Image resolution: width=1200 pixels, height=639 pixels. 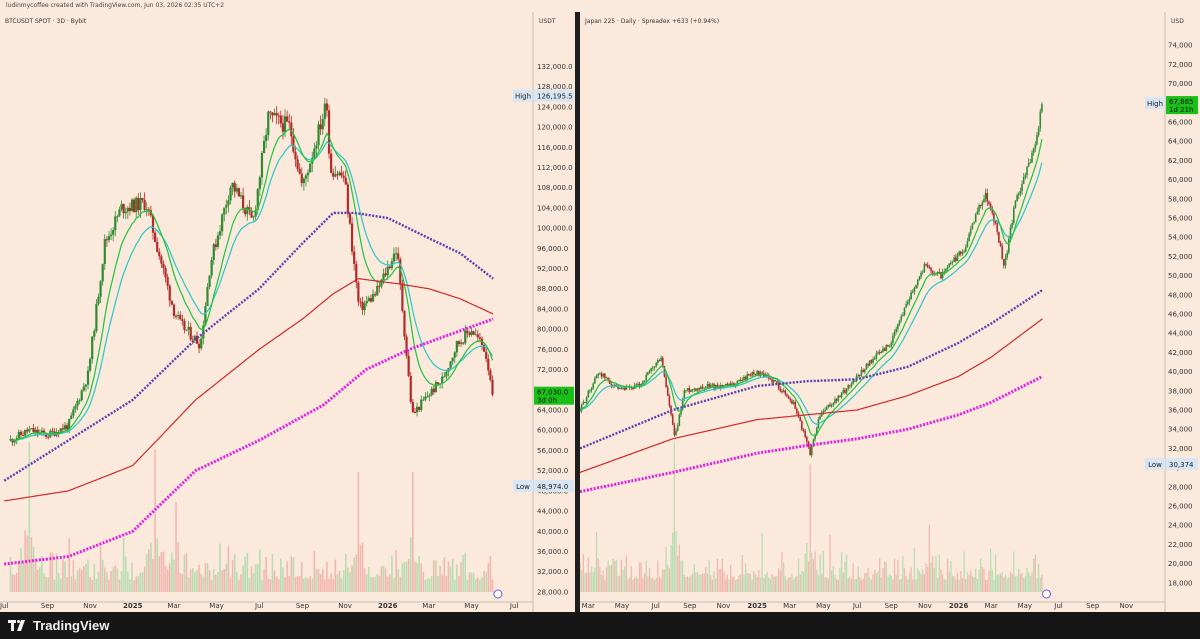 I want to click on countdown-value: 3d 0h, so click(x=547, y=401).